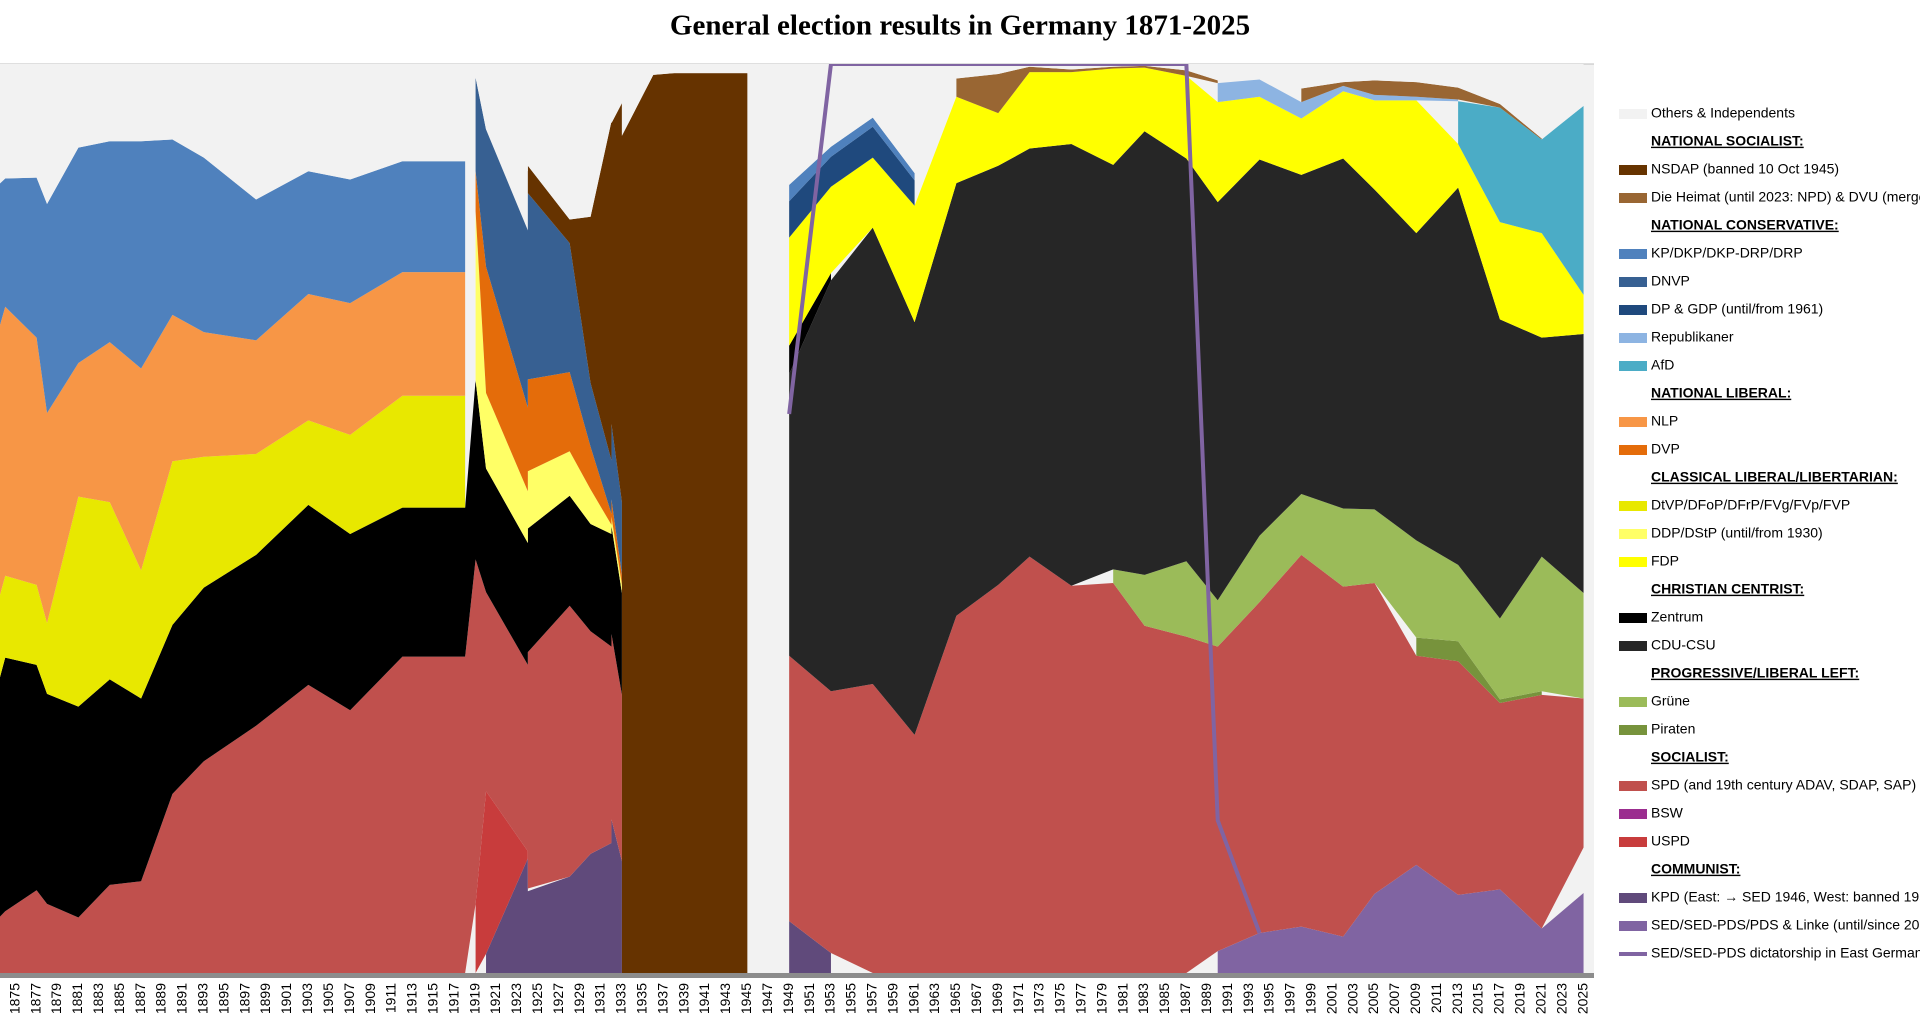  Describe the element at coordinates (537, 998) in the screenshot. I see `x-tick-label: 1925` at that location.